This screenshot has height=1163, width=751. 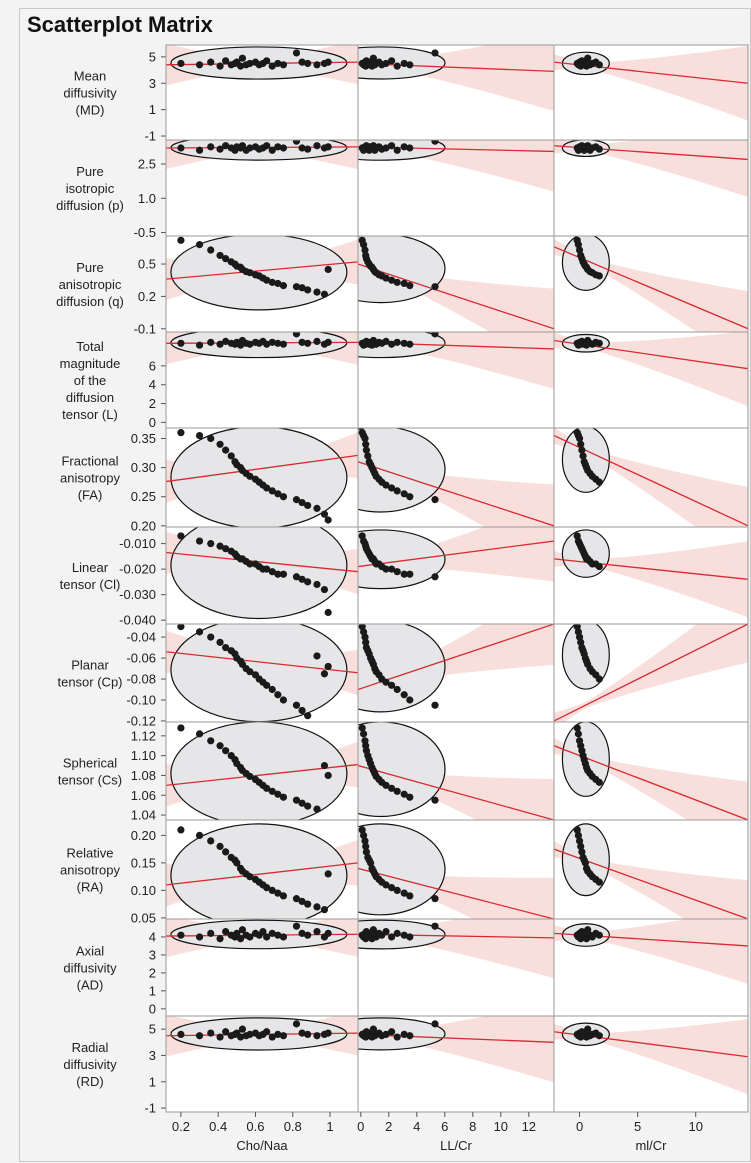 What do you see at coordinates (90, 414) in the screenshot?
I see `row-label-l: tensor (L)` at bounding box center [90, 414].